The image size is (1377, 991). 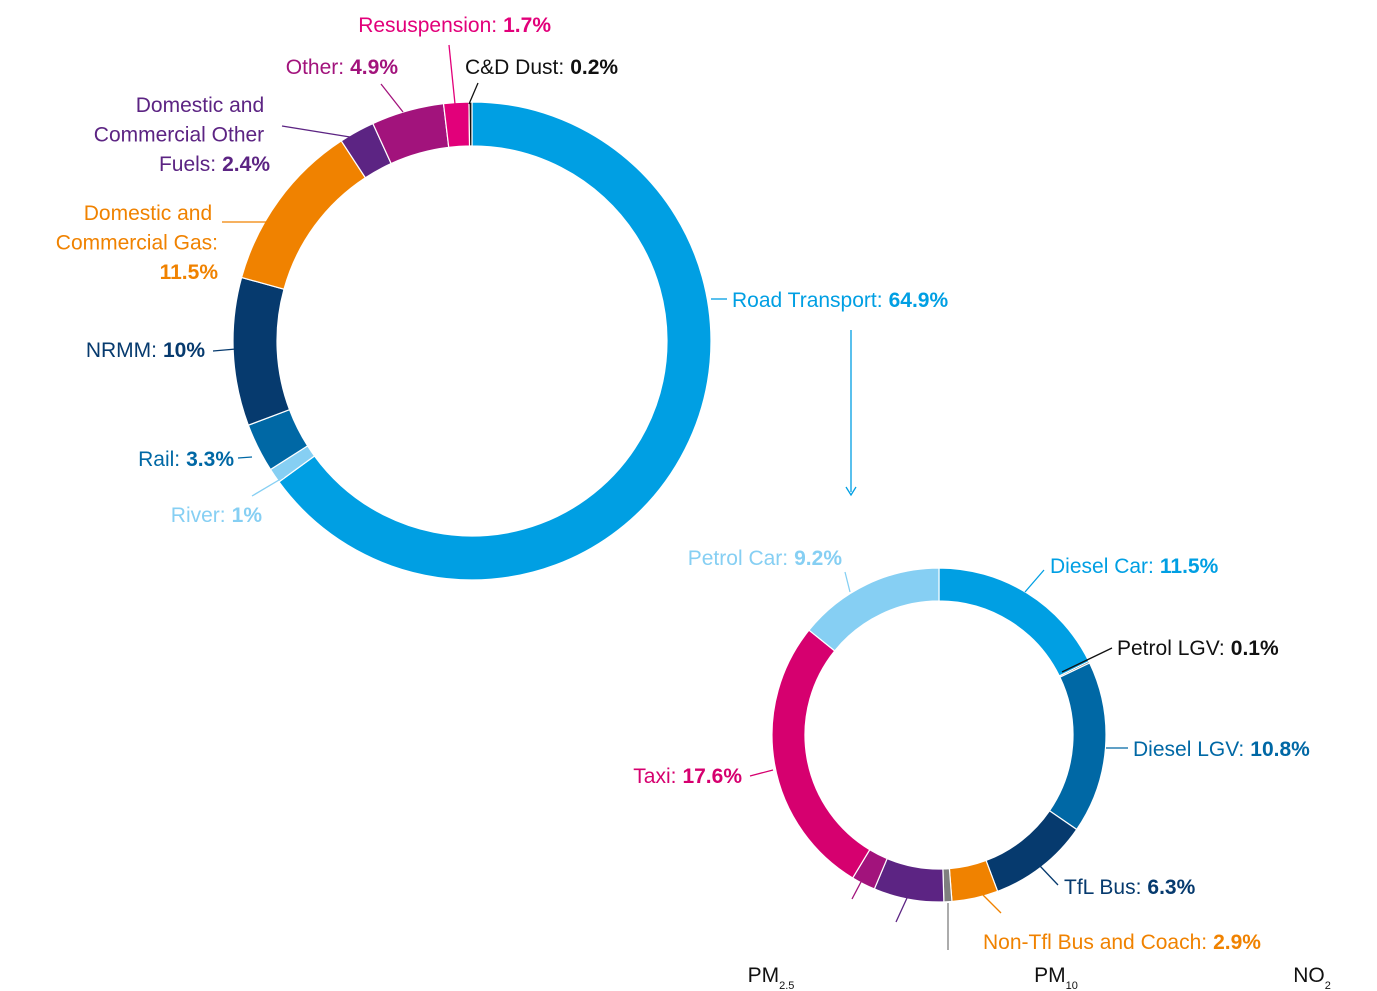 I want to click on segment-name: Non-Tfl Bus and Coach:, so click(x=1095, y=942).